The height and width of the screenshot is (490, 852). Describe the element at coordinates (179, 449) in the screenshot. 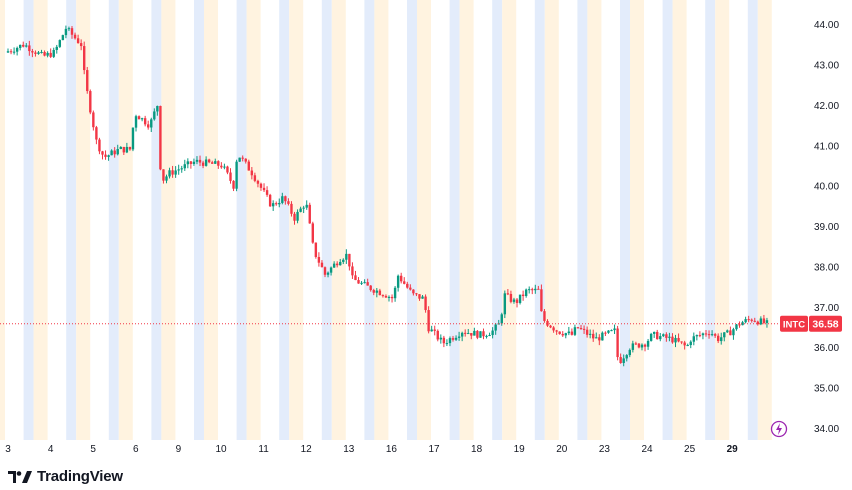

I see `x-tick-label: 9` at that location.